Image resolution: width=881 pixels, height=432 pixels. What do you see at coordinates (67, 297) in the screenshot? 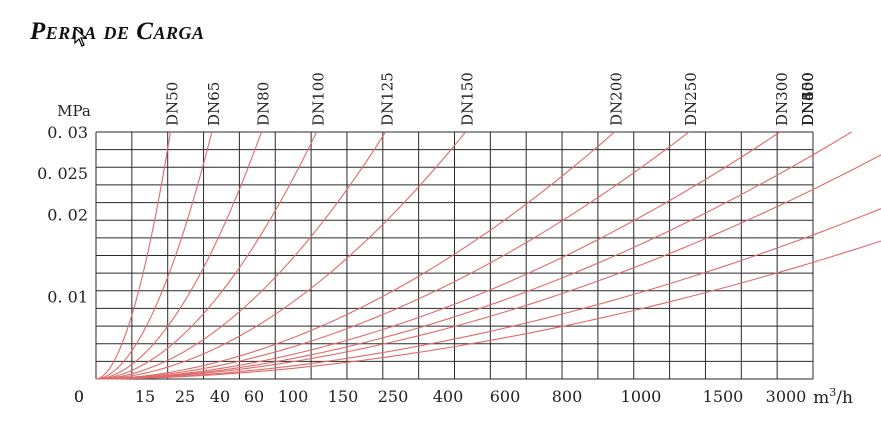
I see `y-tick-label: 0. 01` at bounding box center [67, 297].